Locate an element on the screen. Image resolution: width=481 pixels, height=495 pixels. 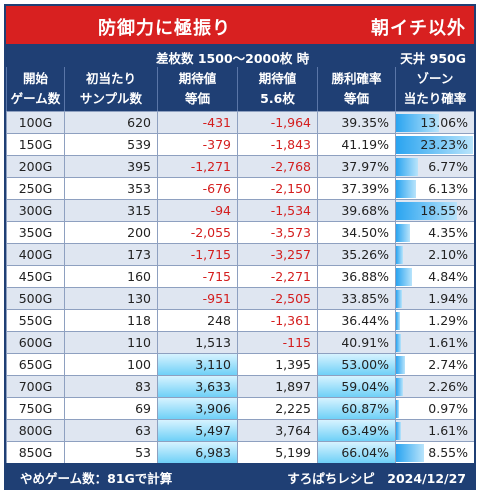
cell-ev-equal: -431 is located at coordinates (197, 122).